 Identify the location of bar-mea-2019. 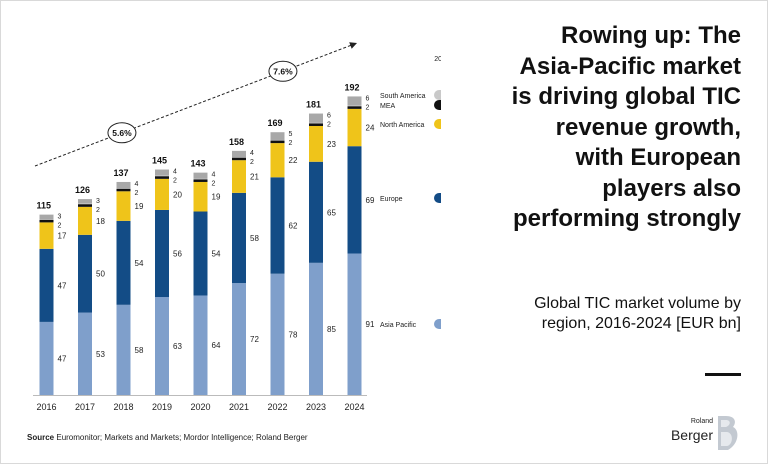
(162, 177).